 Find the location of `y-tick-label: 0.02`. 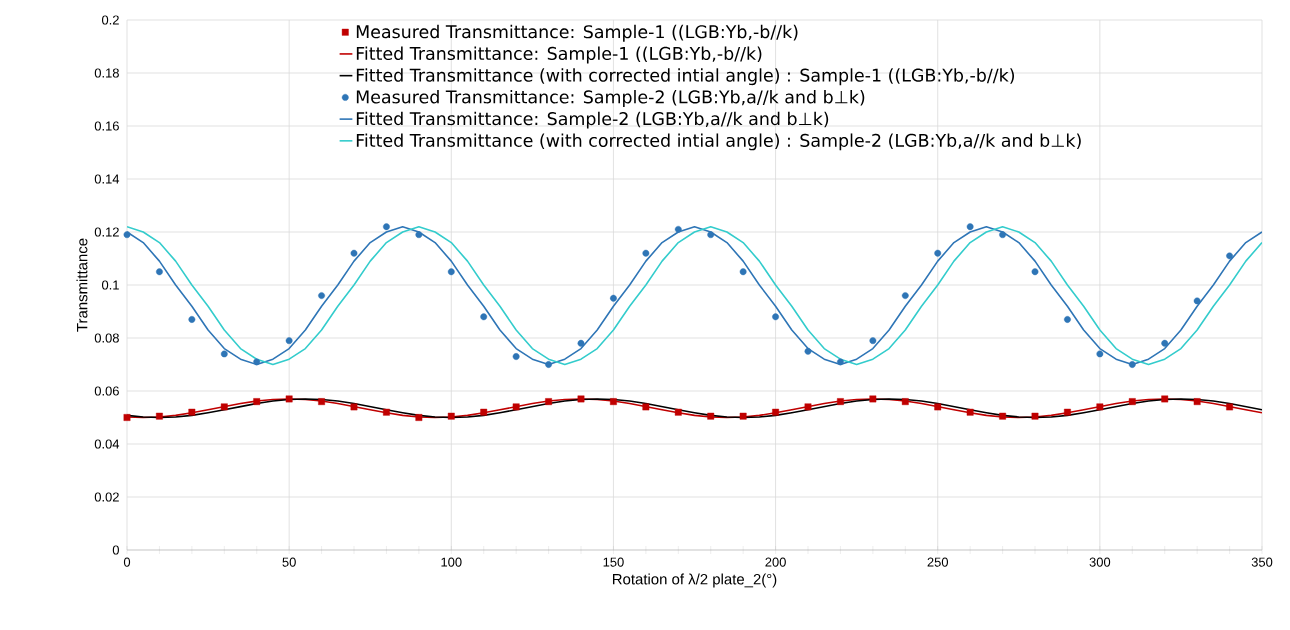

y-tick-label: 0.02 is located at coordinates (106, 497).